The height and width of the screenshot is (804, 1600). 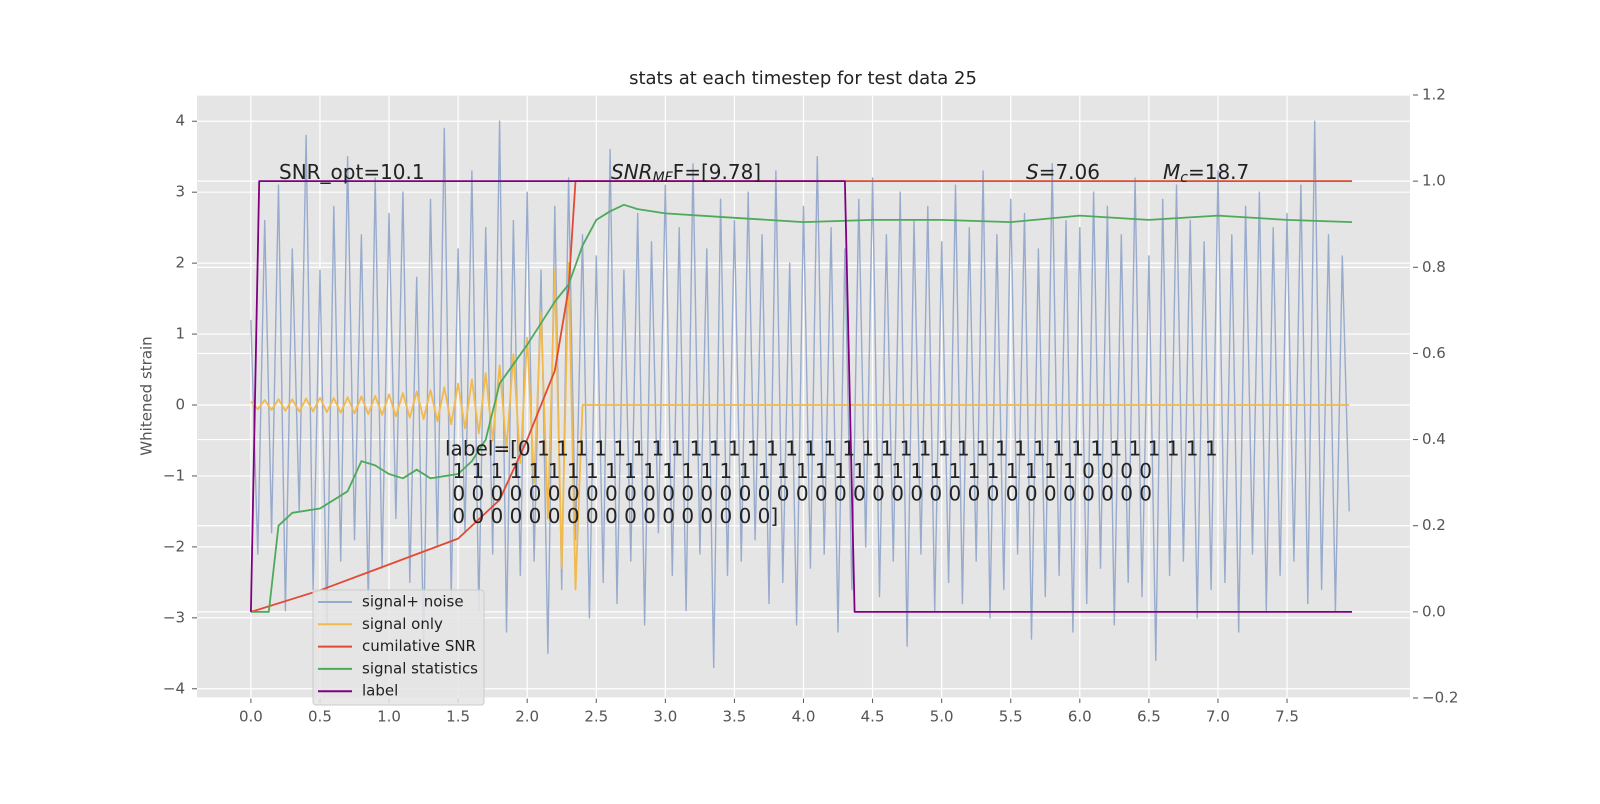 What do you see at coordinates (389, 717) in the screenshot?
I see `x-tick-label: 1.0` at bounding box center [389, 717].